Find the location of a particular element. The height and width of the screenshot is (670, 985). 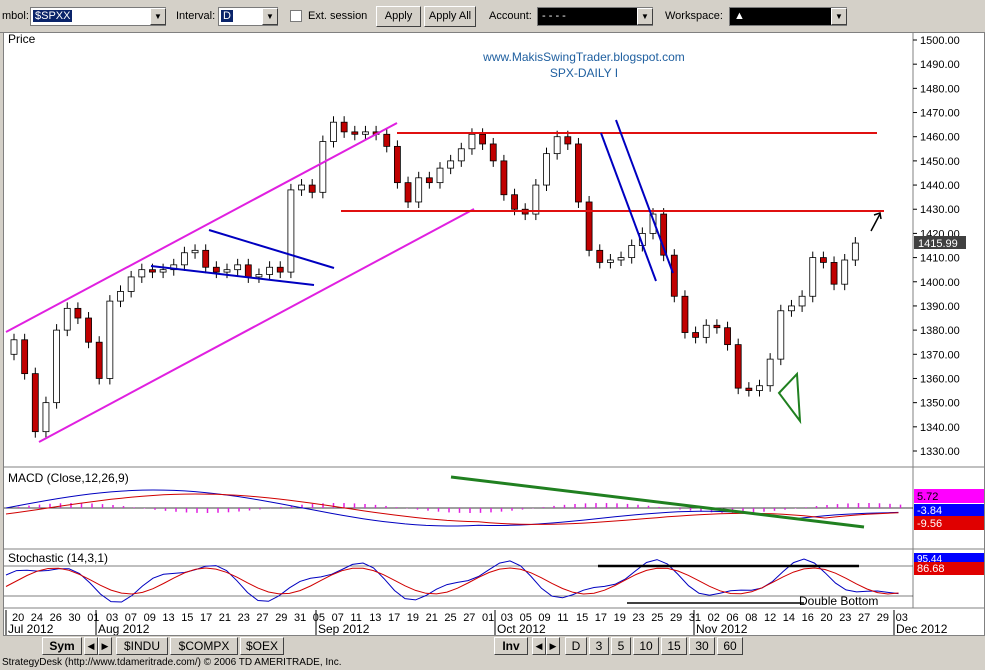

tab-interval-5: 5 is located at coordinates (621, 646).